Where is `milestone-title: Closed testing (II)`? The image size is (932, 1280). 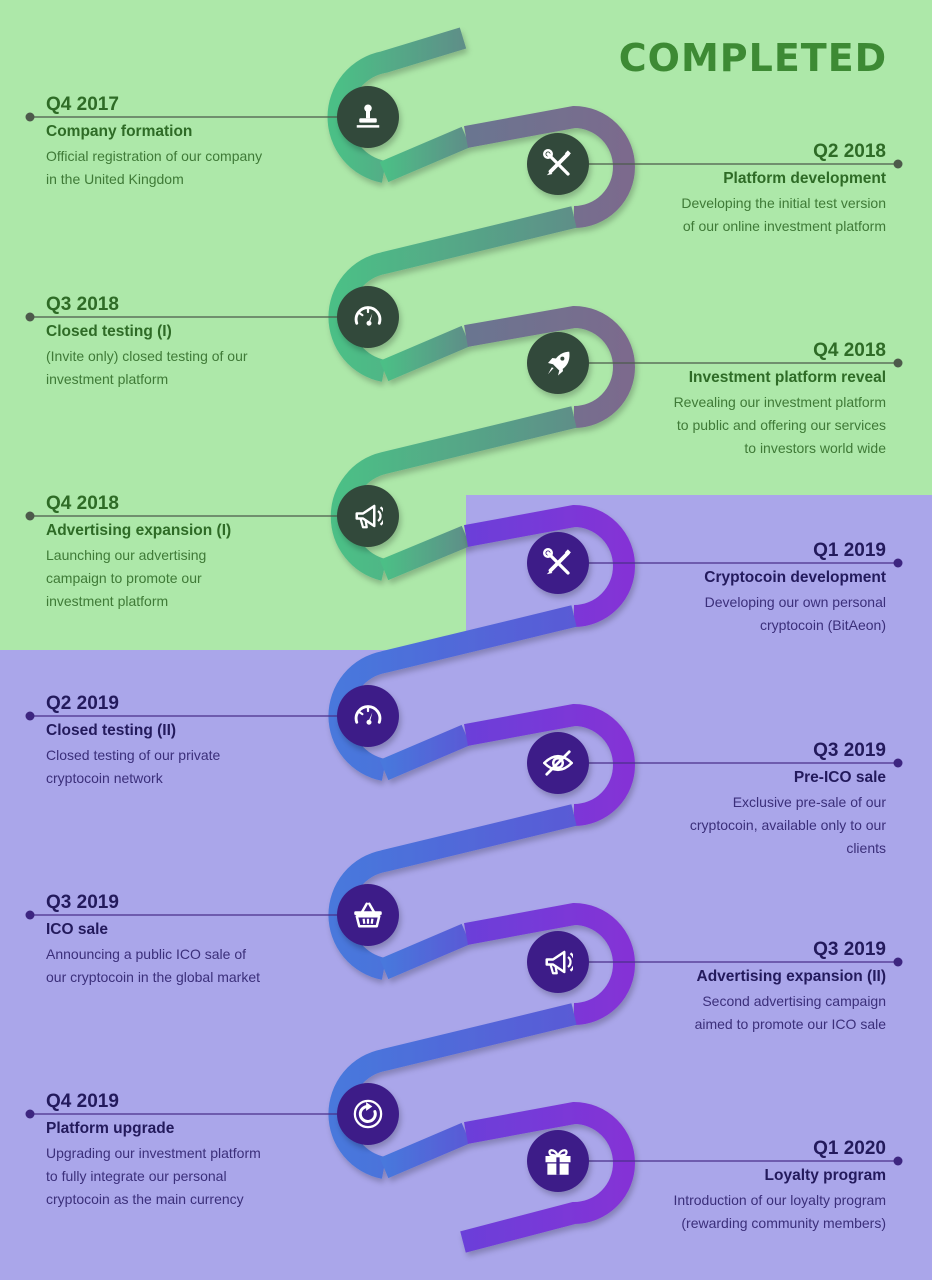
milestone-title: Closed testing (II) is located at coordinates (111, 730).